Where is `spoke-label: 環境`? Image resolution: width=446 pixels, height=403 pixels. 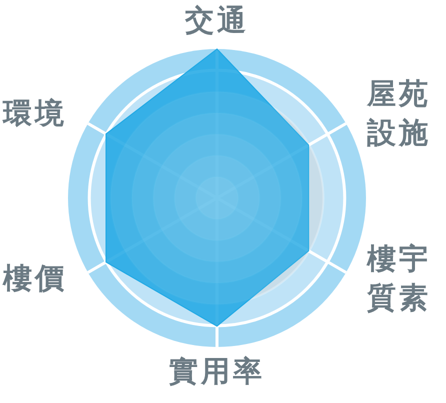 spoke-label: 環境 is located at coordinates (35, 113).